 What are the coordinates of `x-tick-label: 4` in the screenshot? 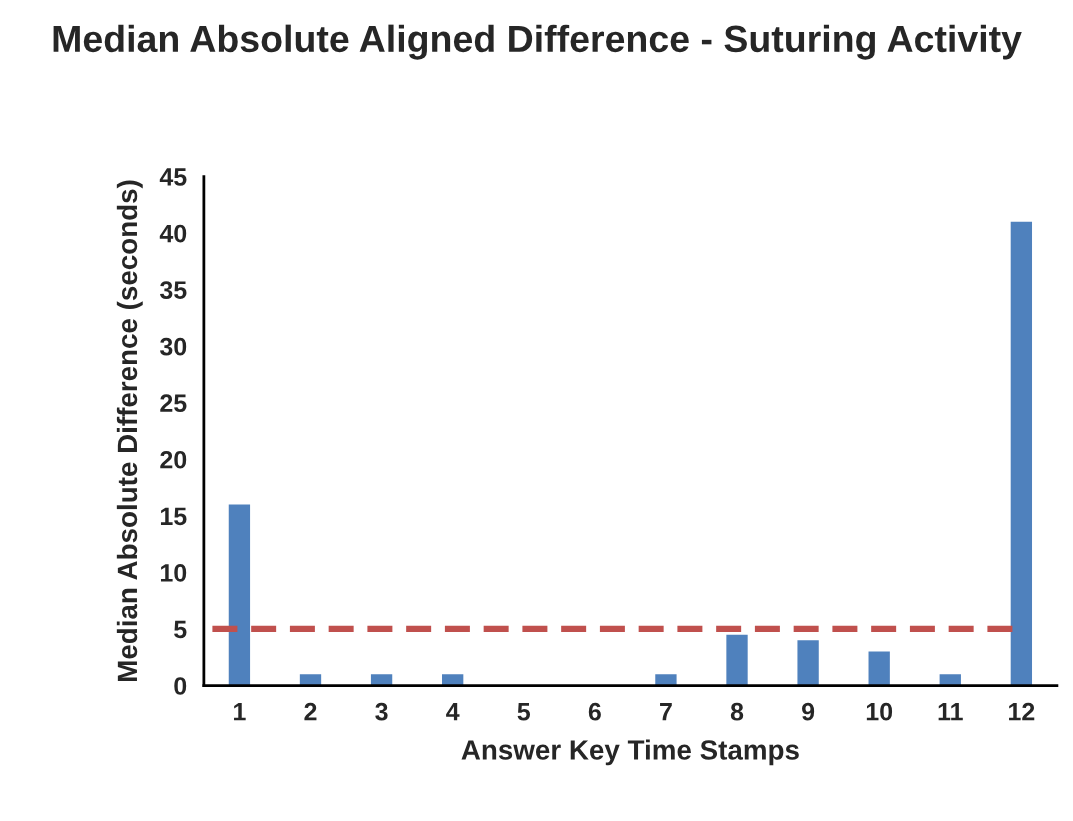 It's located at (453, 712).